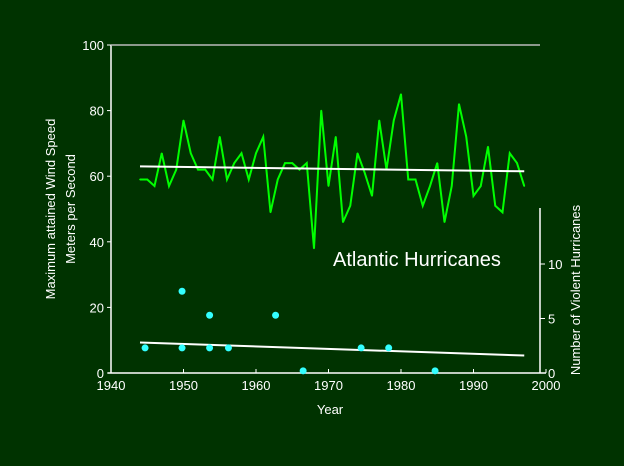 The width and height of the screenshot is (624, 466). What do you see at coordinates (555, 264) in the screenshot?
I see `y-right-tick-label: 10` at bounding box center [555, 264].